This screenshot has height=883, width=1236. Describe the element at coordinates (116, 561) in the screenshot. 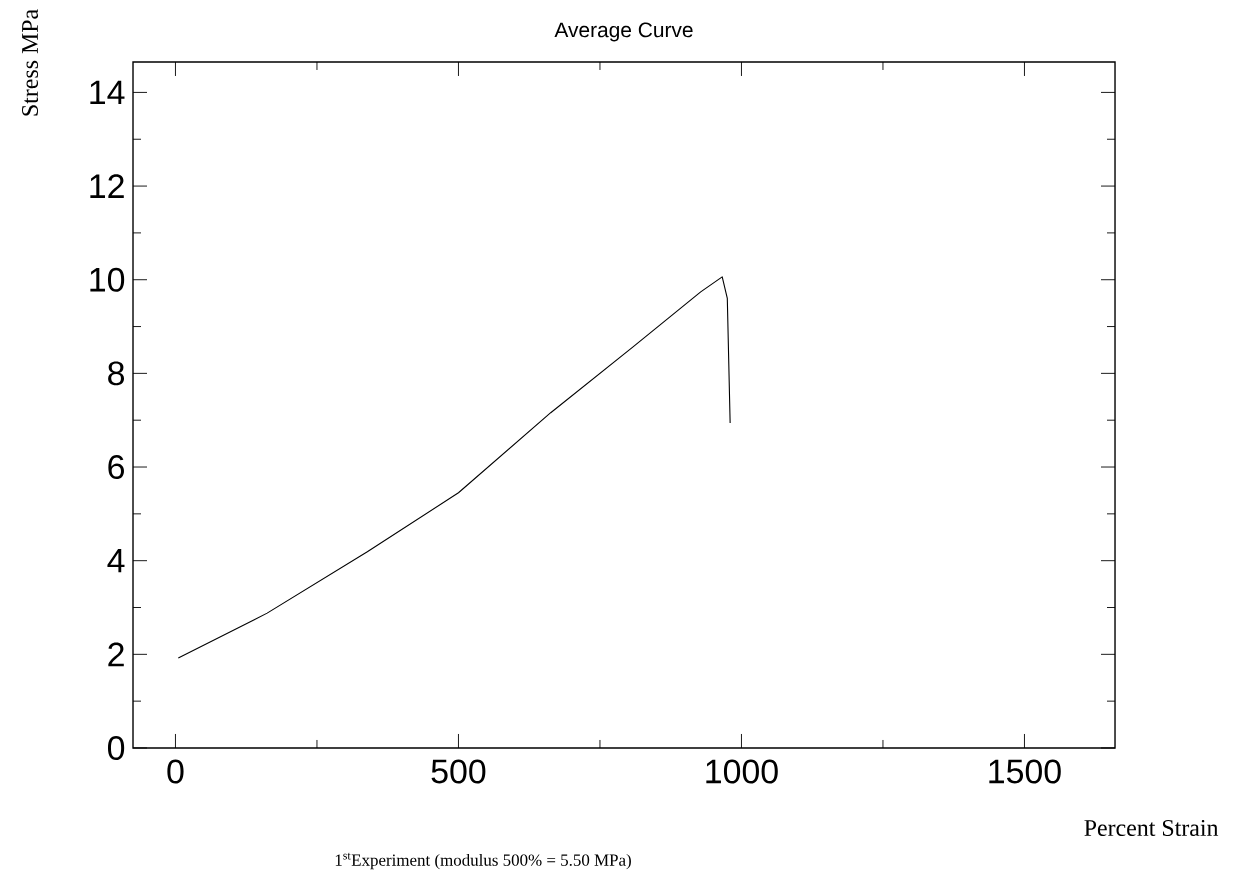

I see `y-tick-label: 4` at that location.